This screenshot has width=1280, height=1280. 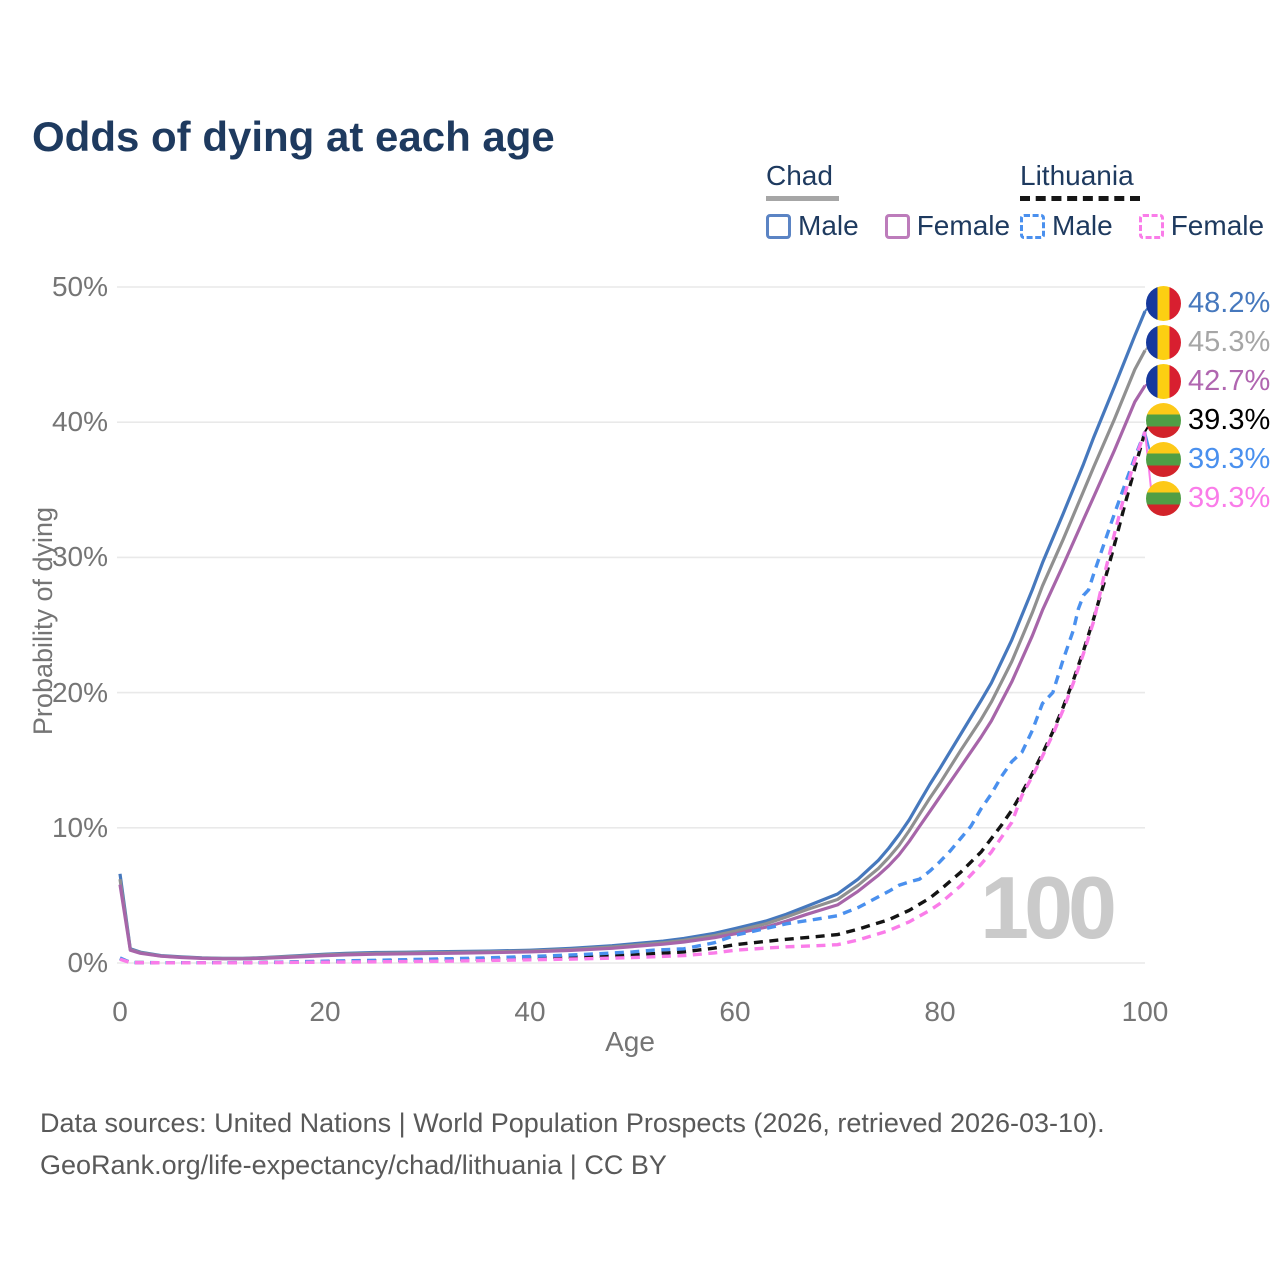 I want to click on end-label-row-chad-1: 45.3%, so click(x=1208, y=342).